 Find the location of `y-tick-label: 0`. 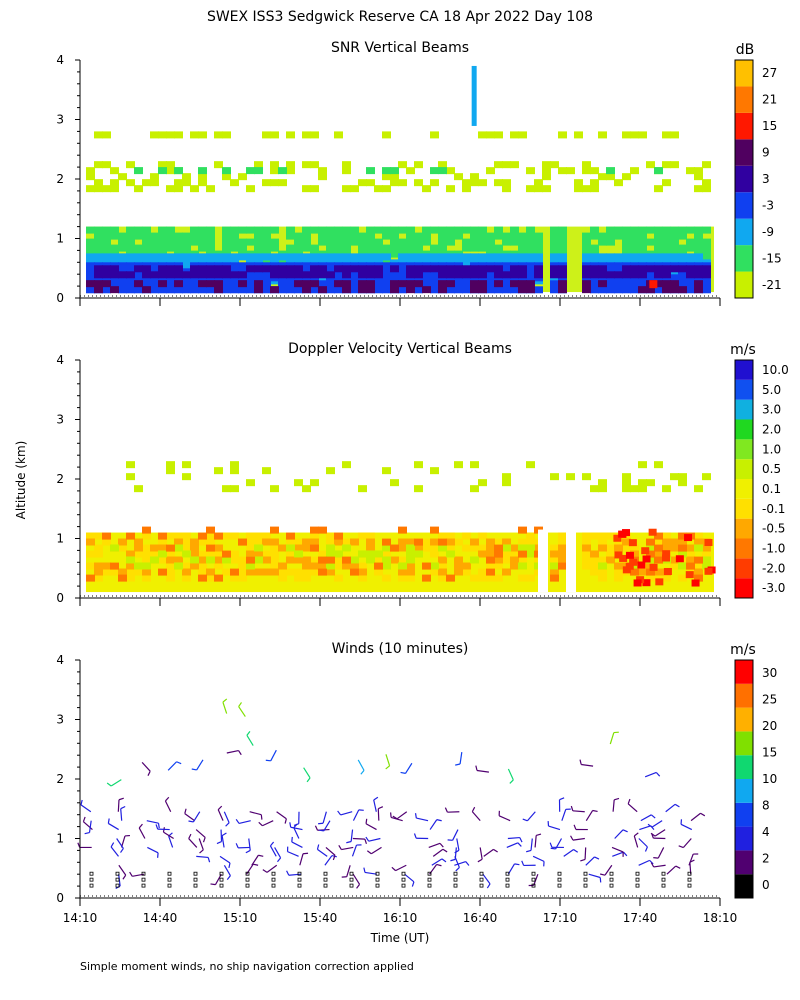

y-tick-label: 0 is located at coordinates (60, 598).